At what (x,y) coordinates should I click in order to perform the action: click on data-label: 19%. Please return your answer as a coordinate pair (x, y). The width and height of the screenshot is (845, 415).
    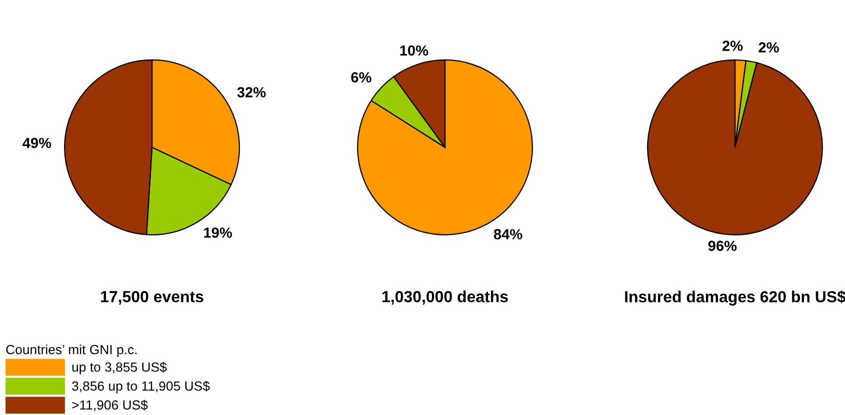
    Looking at the image, I should click on (218, 232).